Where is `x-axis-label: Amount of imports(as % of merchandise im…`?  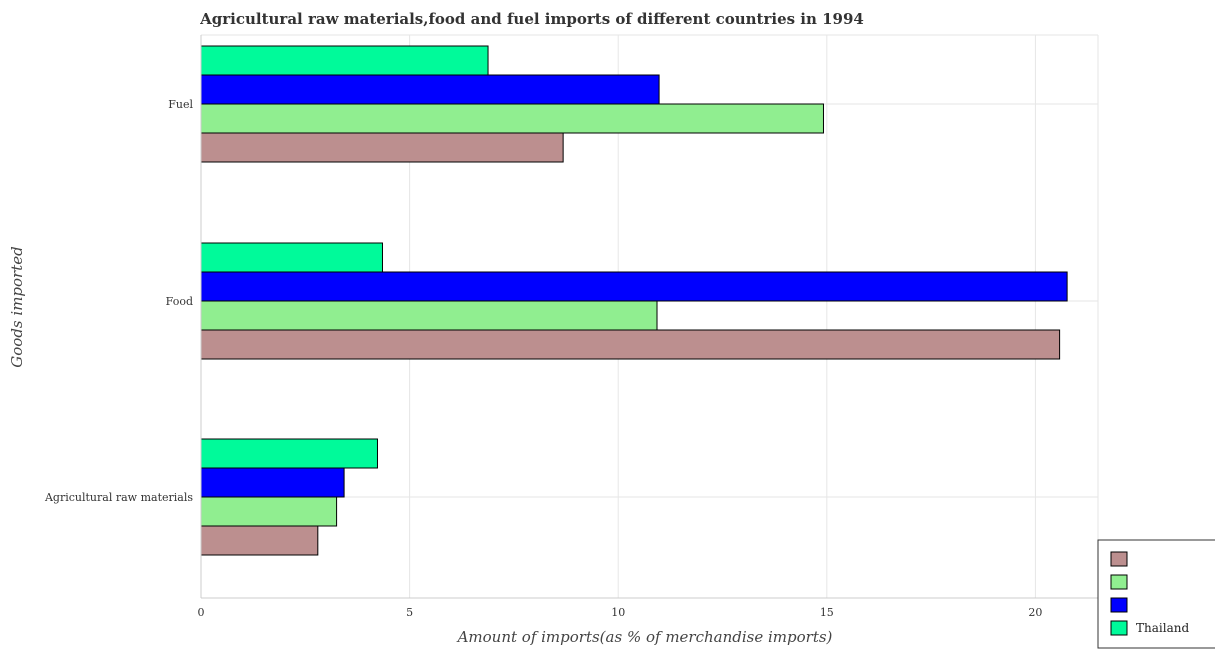
x-axis-label: Amount of imports(as % of merchandise im… is located at coordinates (644, 637).